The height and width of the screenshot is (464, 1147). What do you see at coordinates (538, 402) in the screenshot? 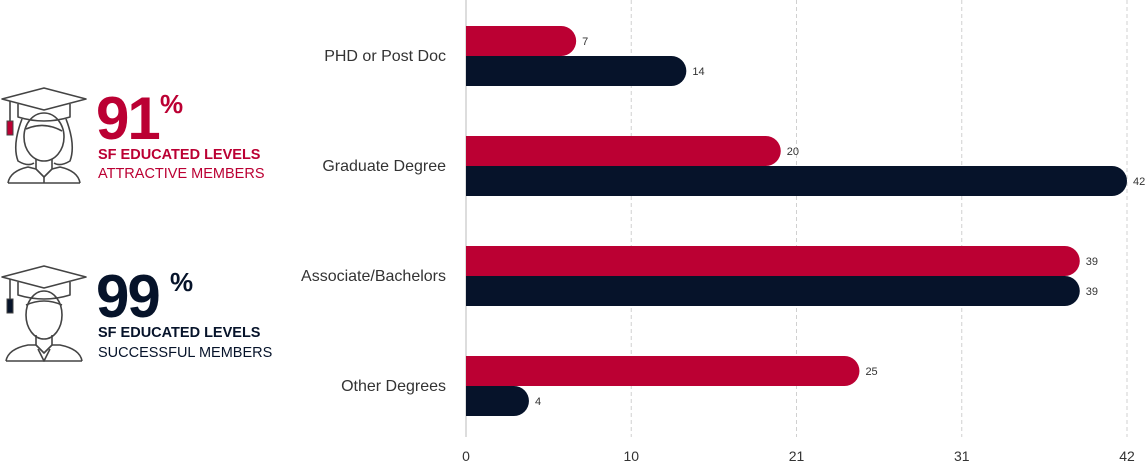
I see `data-label: 4` at bounding box center [538, 402].